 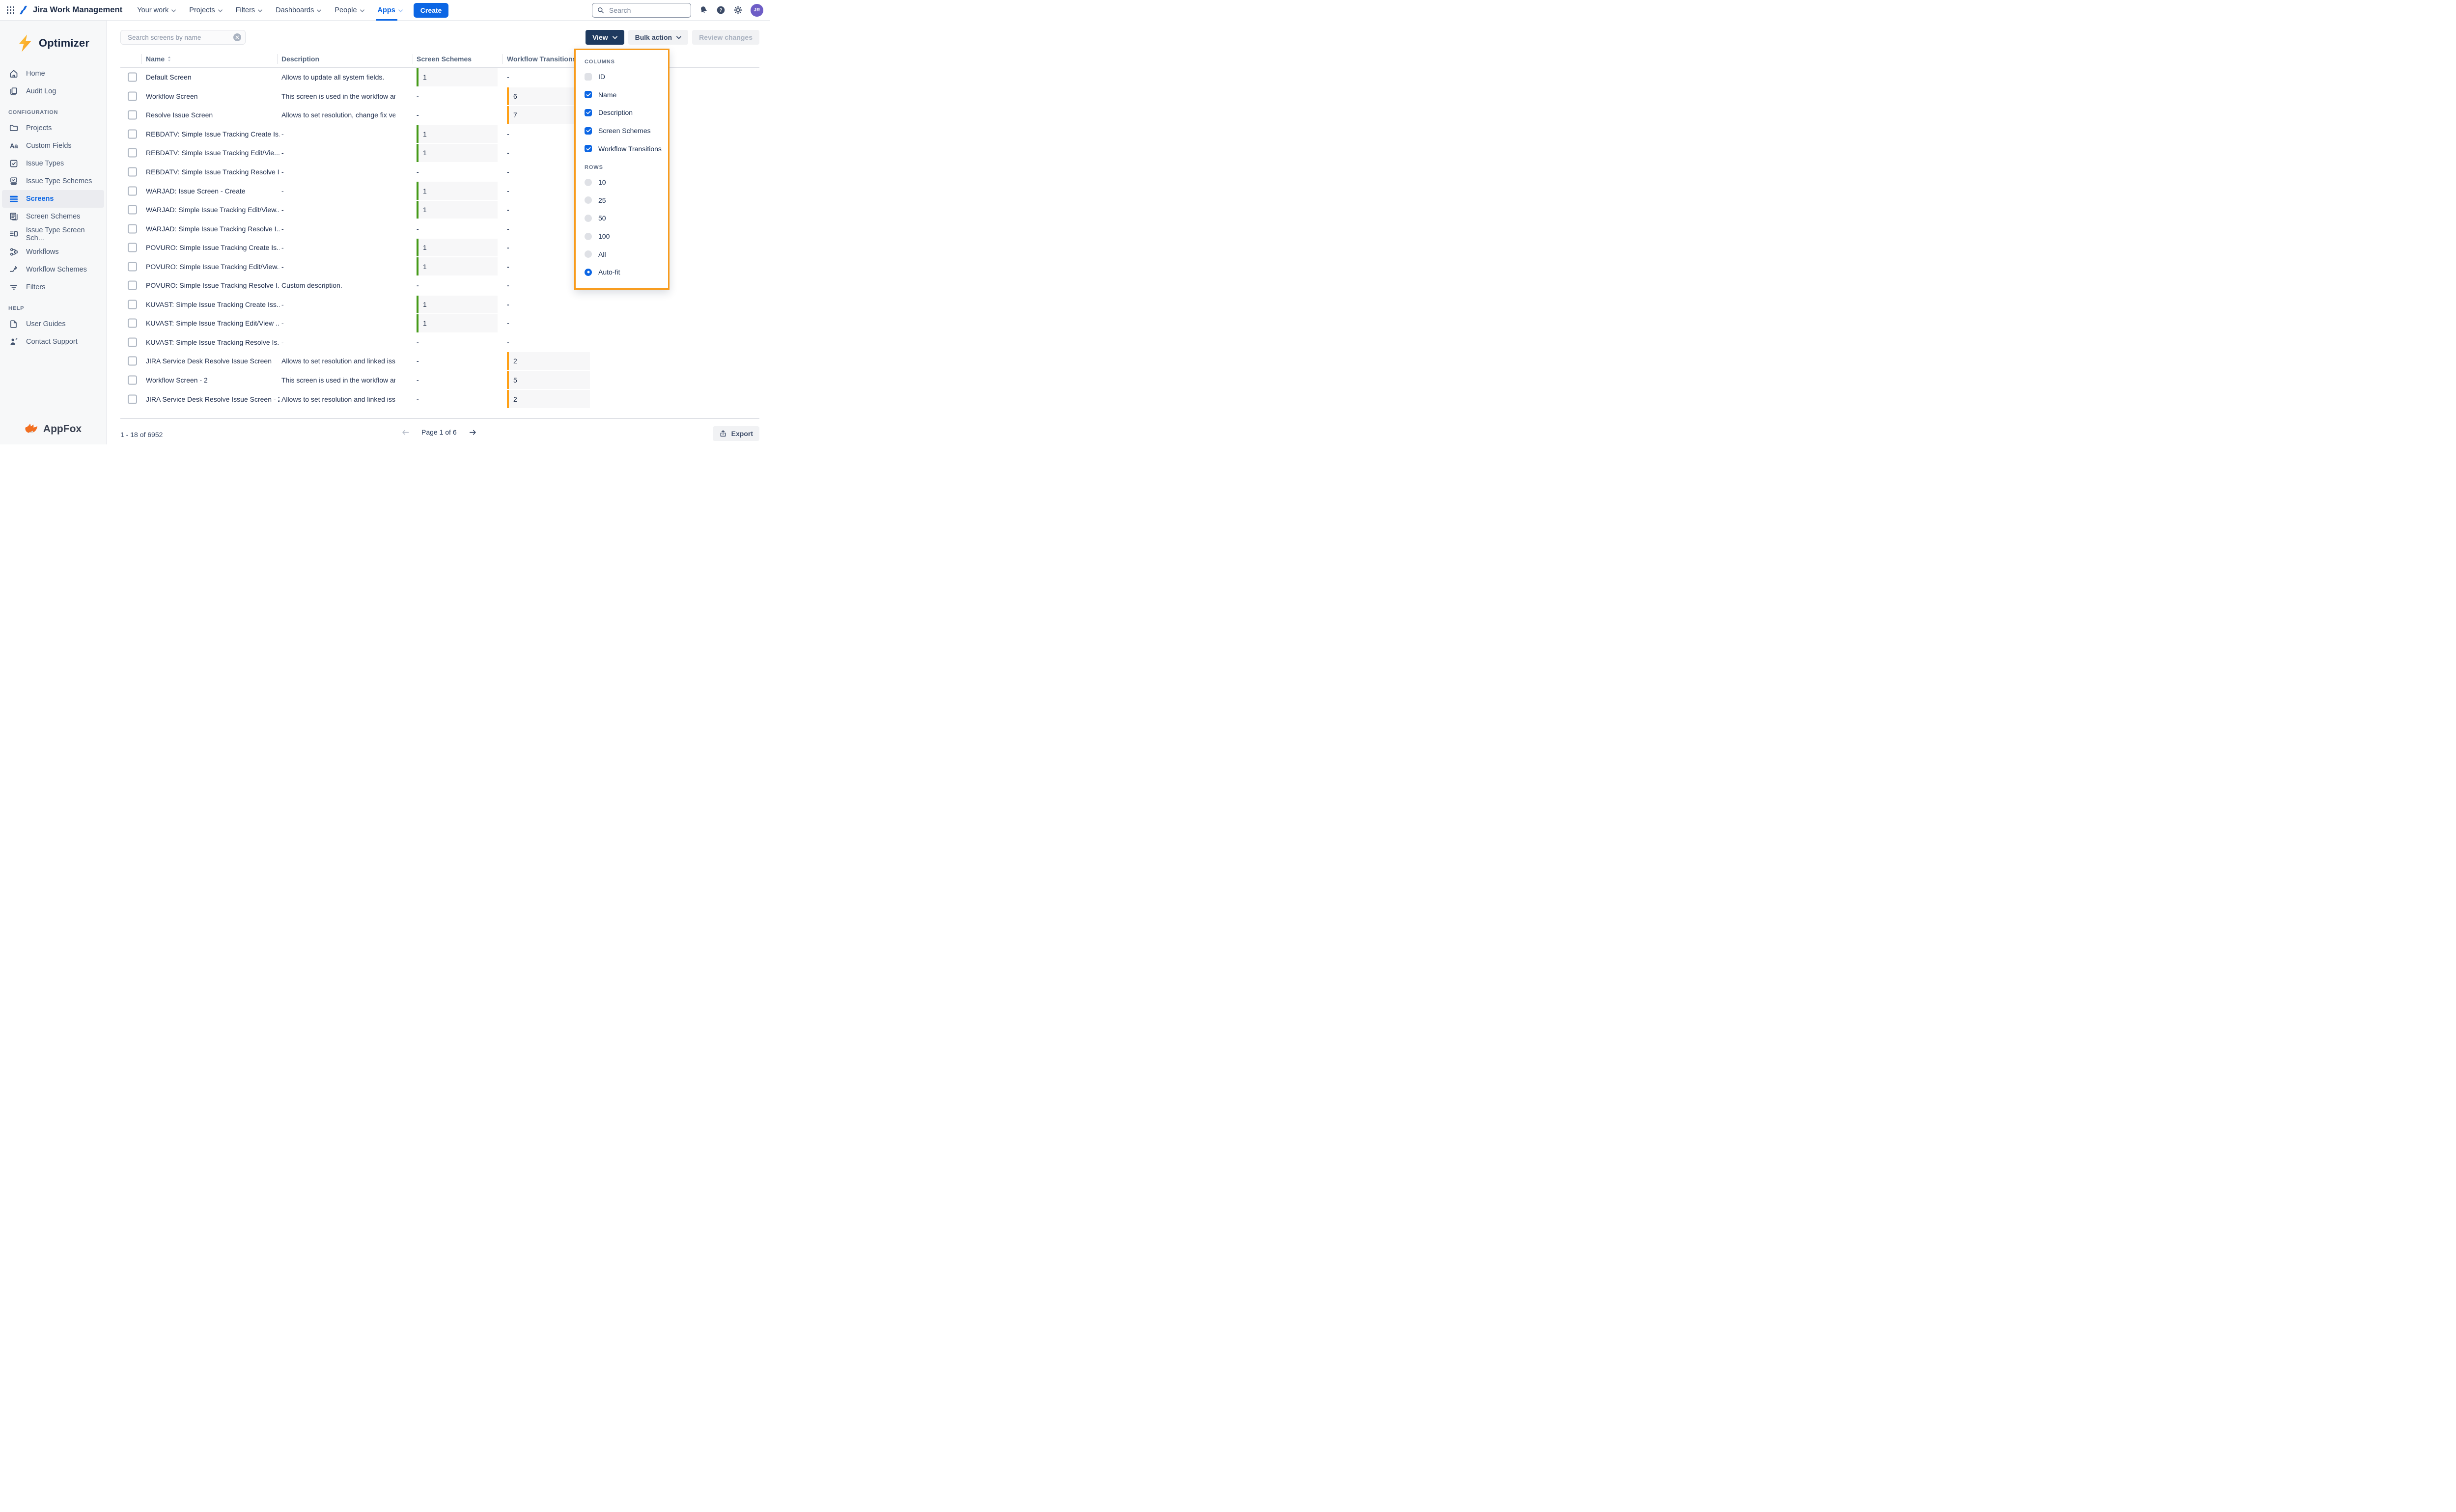 I want to click on column-header-screen-schemes: Screen Schemes, so click(x=445, y=59).